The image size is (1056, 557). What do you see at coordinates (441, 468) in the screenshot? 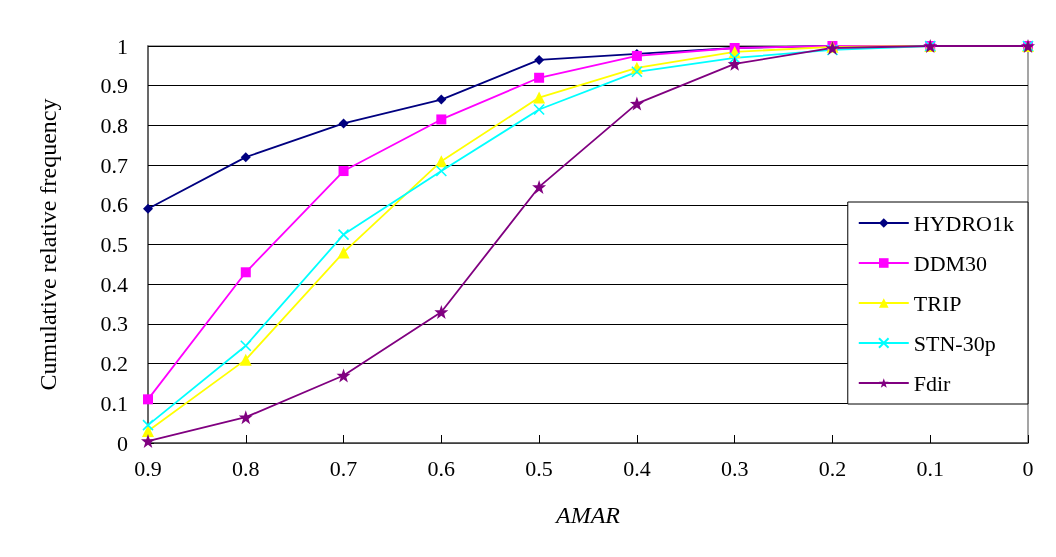
I see `x-tick-label: 0.6` at bounding box center [441, 468].